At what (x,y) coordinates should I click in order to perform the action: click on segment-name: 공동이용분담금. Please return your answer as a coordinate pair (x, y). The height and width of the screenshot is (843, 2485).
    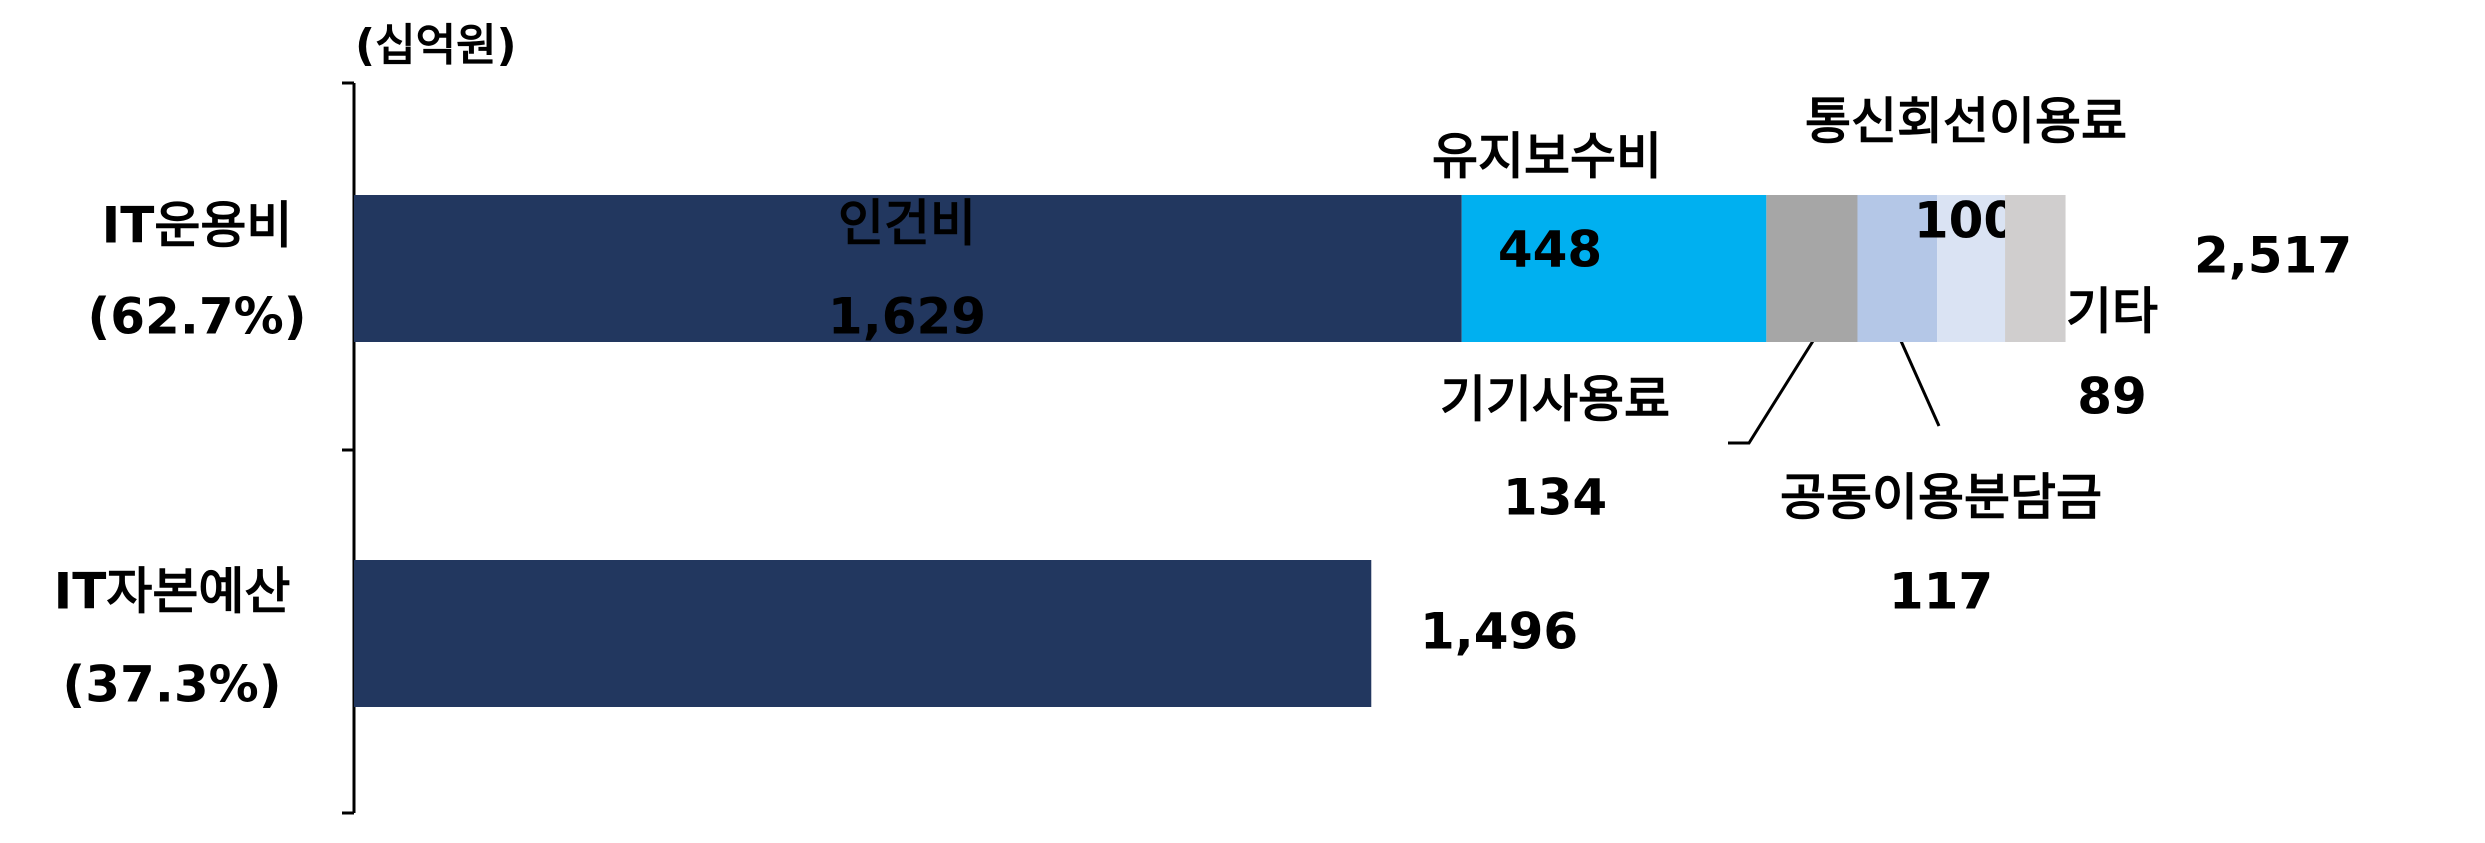
    Looking at the image, I should click on (1941, 498).